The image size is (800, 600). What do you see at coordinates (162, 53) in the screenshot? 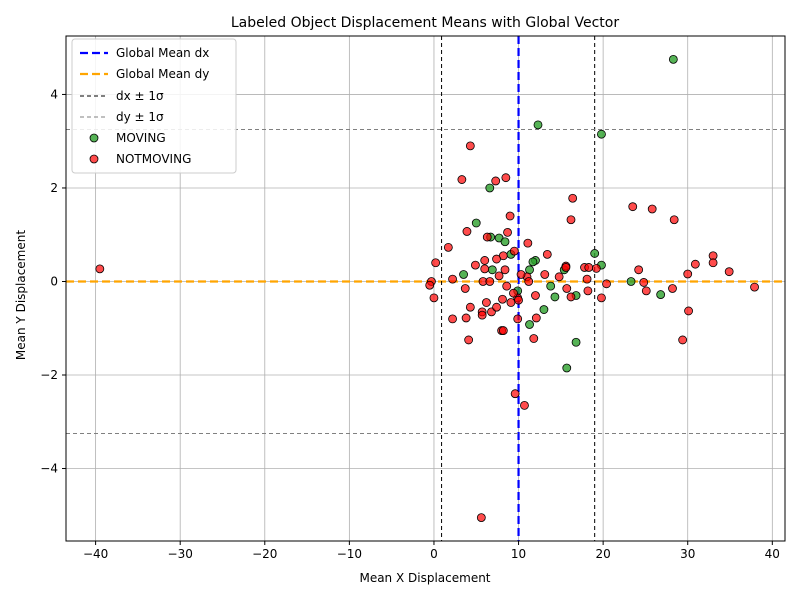
I see `legend-label-global-mean-dx: Global Mean dx` at bounding box center [162, 53].